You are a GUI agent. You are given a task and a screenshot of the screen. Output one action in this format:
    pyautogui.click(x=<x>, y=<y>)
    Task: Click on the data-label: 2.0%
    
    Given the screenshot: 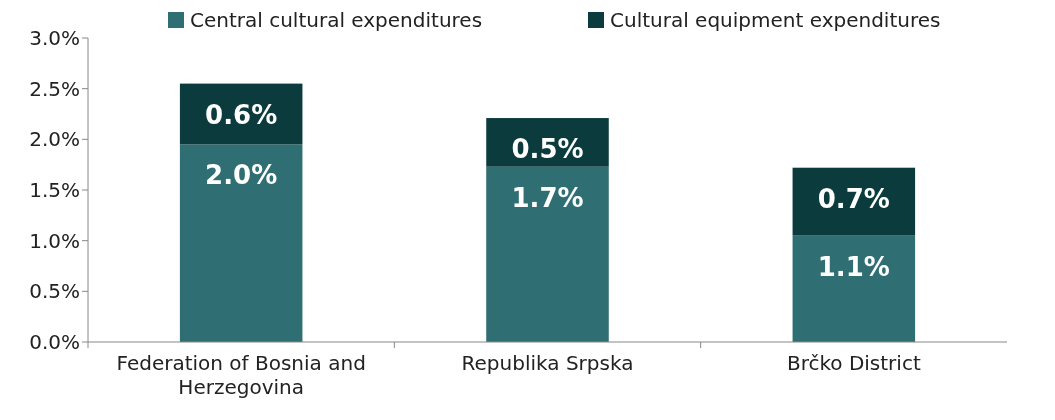 What is the action you would take?
    pyautogui.click(x=241, y=175)
    